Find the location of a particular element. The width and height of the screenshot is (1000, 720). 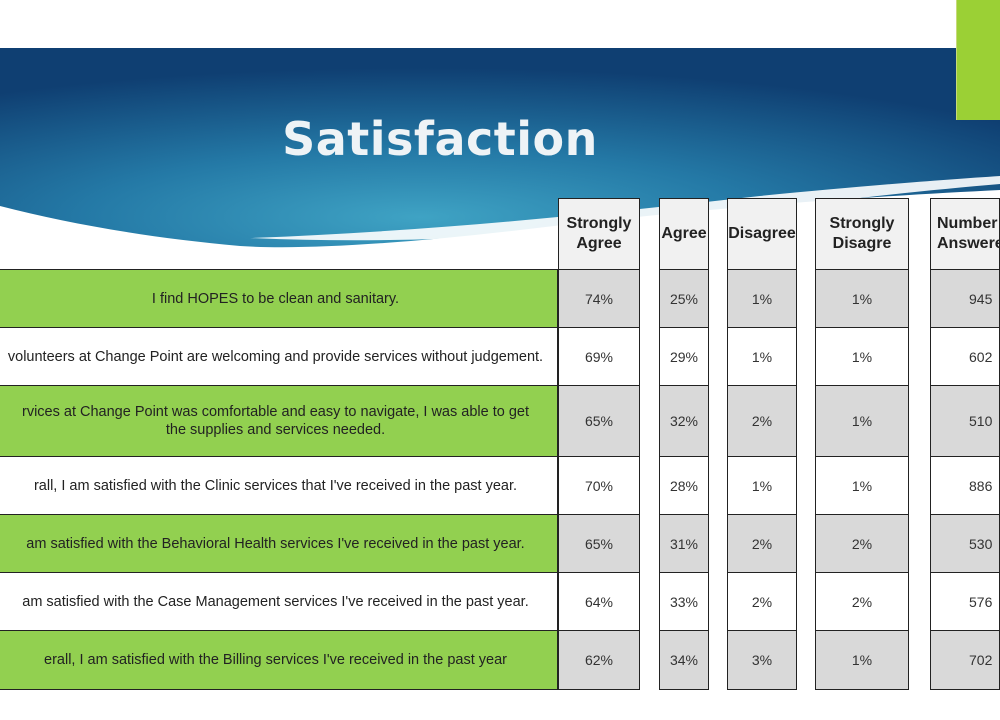

agree-cell: 32% is located at coordinates (684, 421).